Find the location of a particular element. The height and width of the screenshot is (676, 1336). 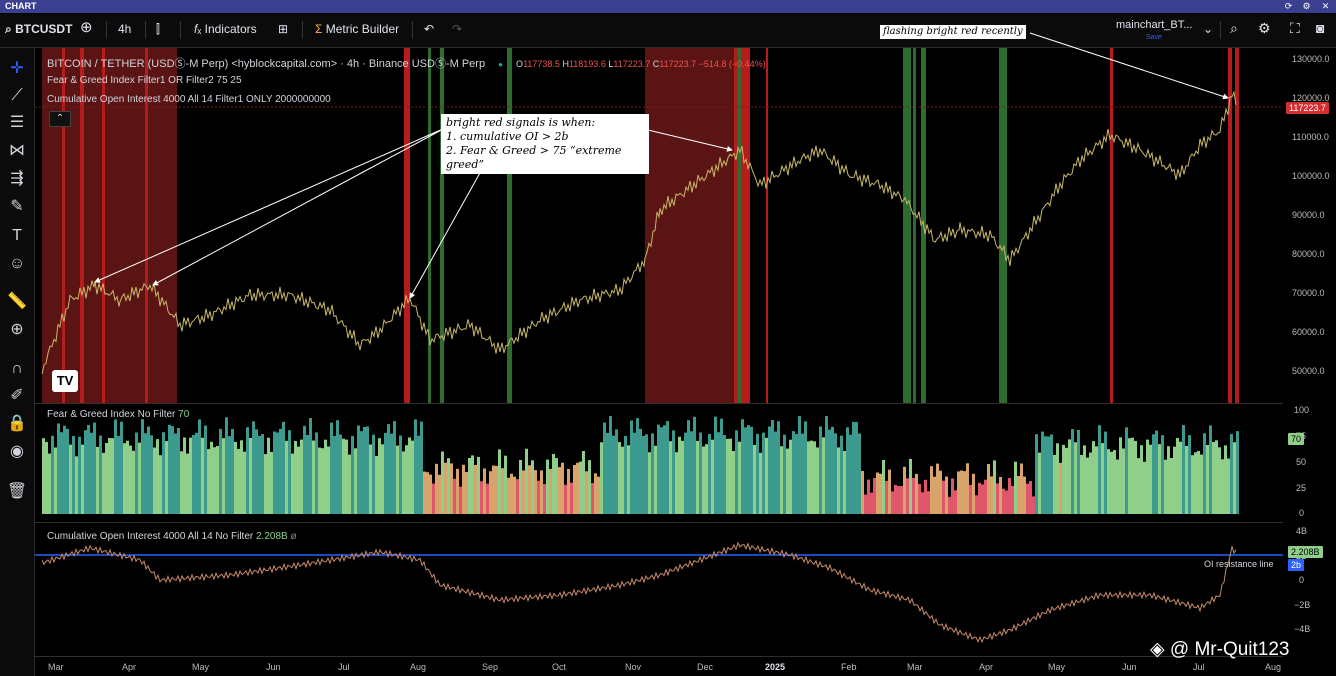

lock-icon: 🔒 is located at coordinates (17, 423).